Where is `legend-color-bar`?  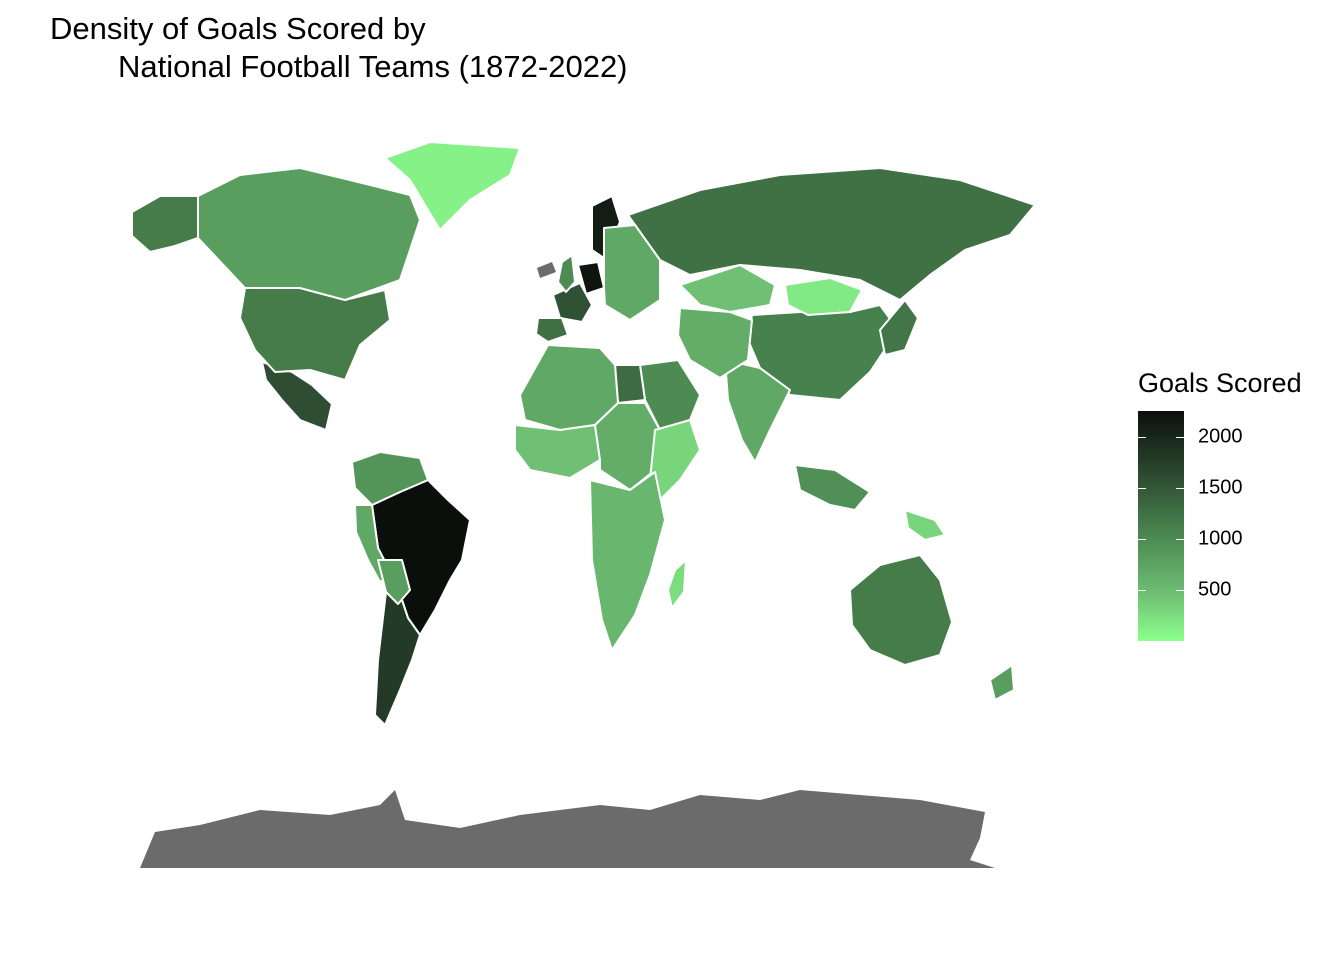
legend-color-bar is located at coordinates (1161, 526).